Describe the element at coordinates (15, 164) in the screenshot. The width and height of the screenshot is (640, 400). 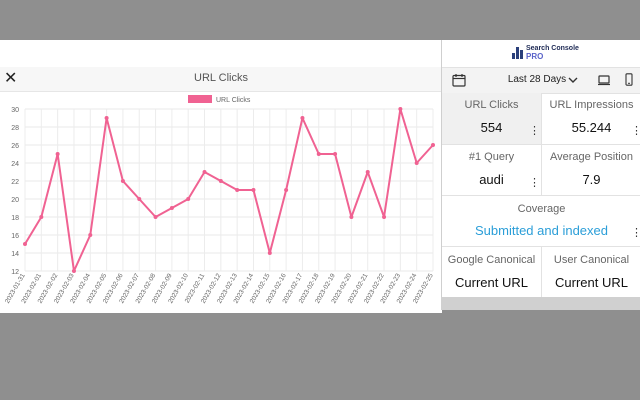
I see `y-tick-label: 24` at that location.